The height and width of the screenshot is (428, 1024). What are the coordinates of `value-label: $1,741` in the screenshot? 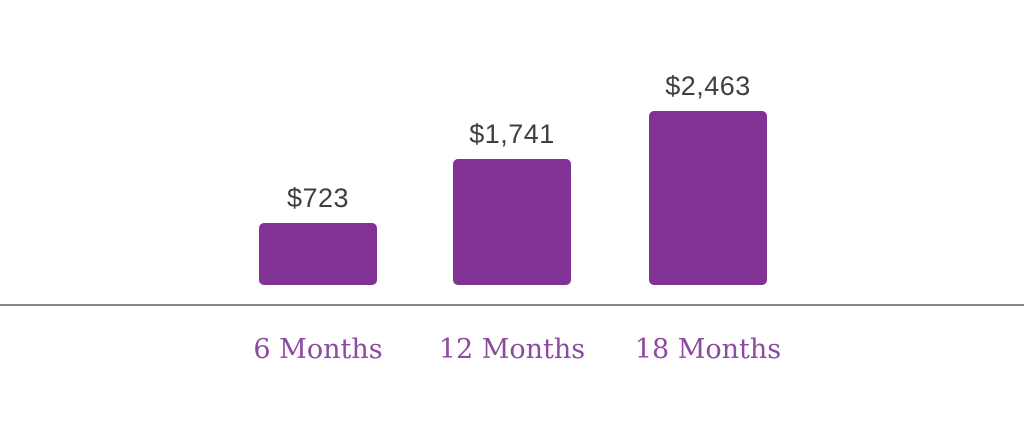 It's located at (512, 133).